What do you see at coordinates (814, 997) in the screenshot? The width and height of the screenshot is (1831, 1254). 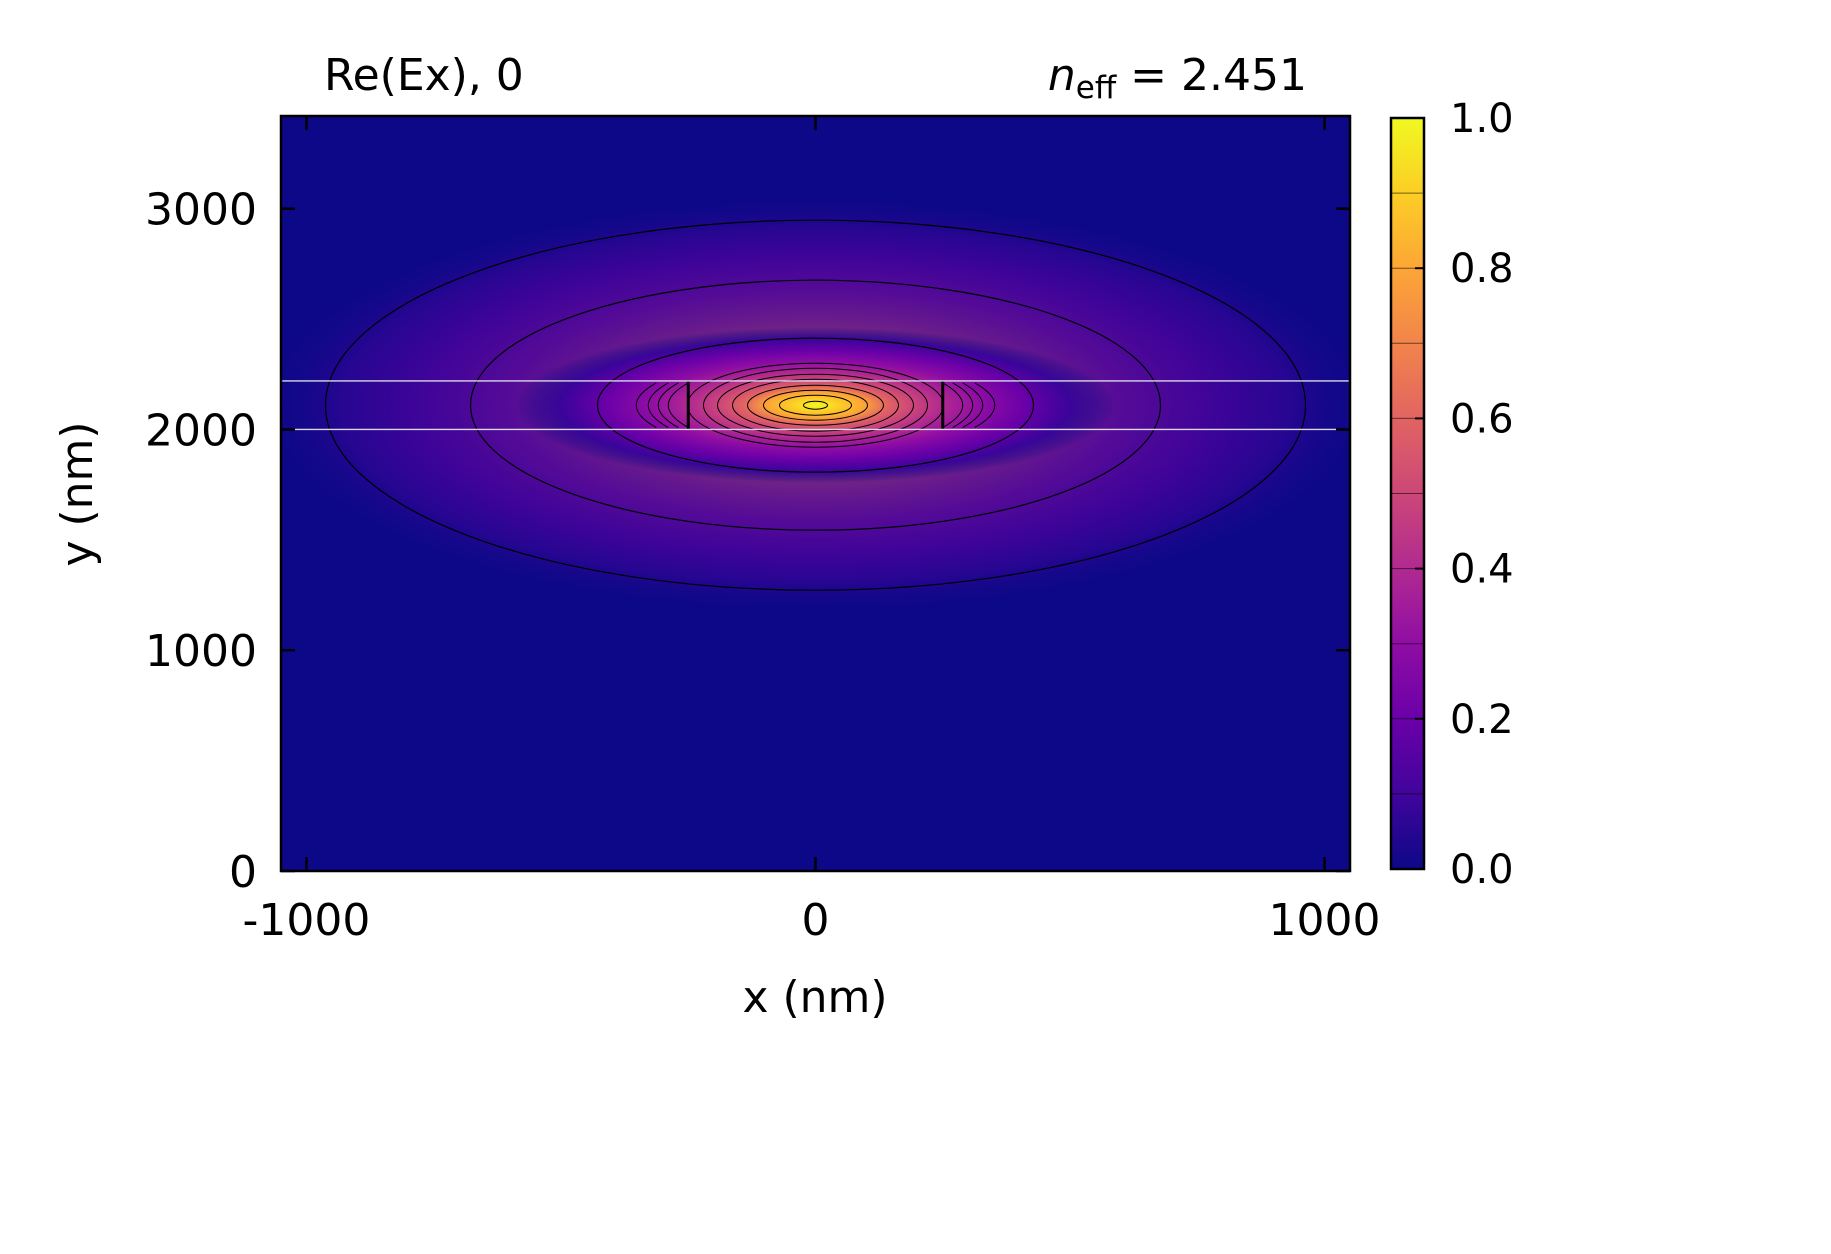 I see `x-axis-label: x (nm)` at bounding box center [814, 997].